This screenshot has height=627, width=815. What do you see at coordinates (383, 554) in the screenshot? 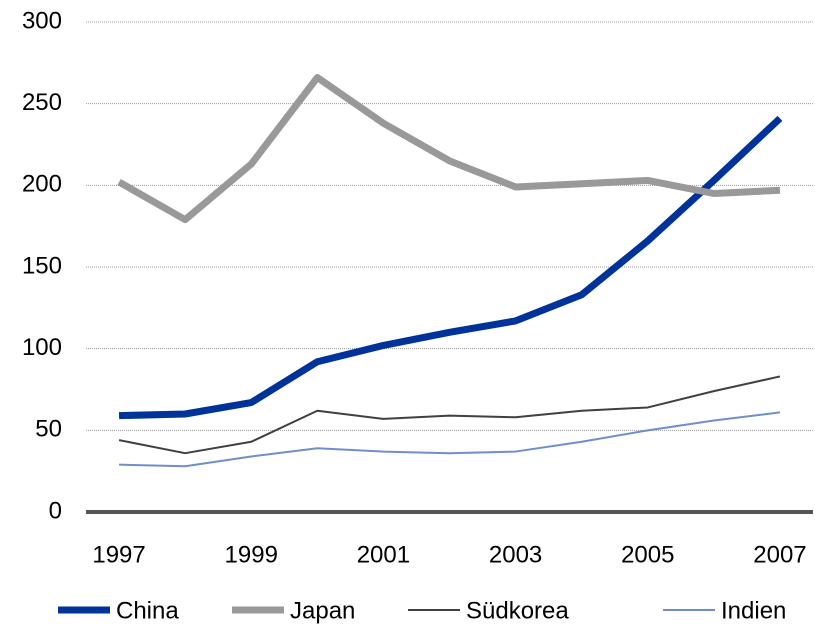
I see `x-tick-label: 2001` at bounding box center [383, 554].